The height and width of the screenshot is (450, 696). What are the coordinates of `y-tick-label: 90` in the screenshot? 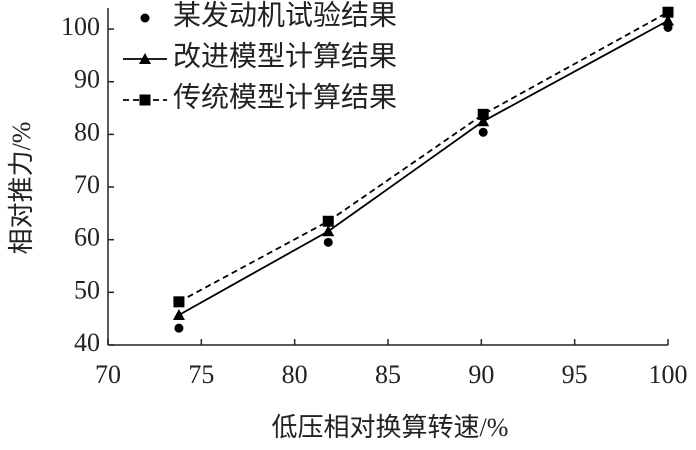 It's located at (87, 79).